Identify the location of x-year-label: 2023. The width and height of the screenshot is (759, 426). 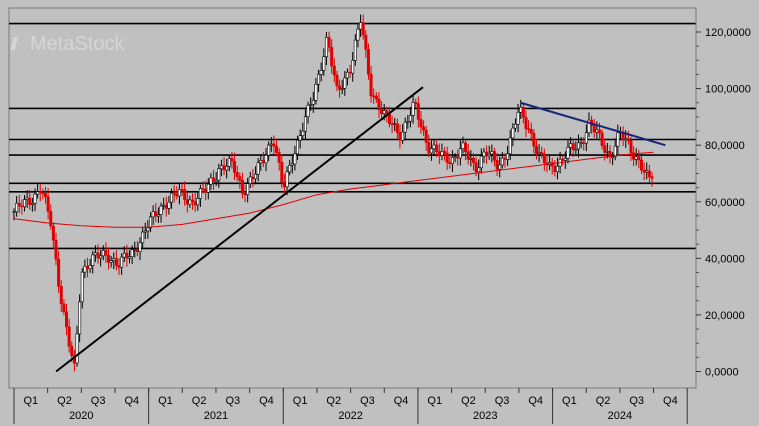
(485, 416).